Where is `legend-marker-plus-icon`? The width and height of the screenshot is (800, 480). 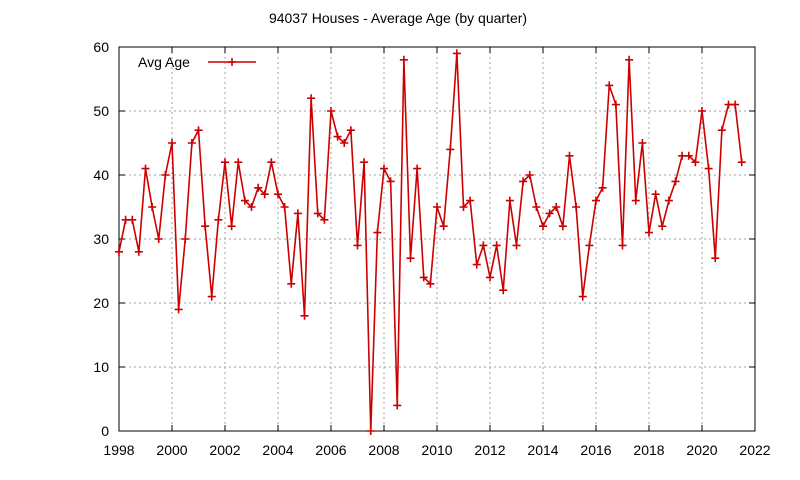
legend-marker-plus-icon is located at coordinates (232, 62).